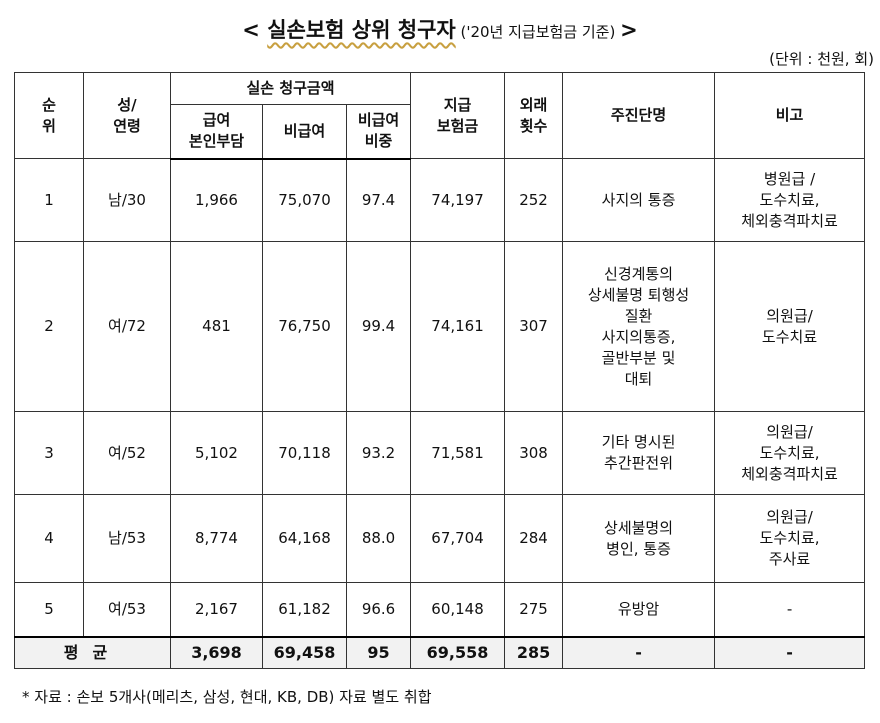 This screenshot has height=723, width=880. What do you see at coordinates (458, 652) in the screenshot?
I see `avg-paid: 69,558` at bounding box center [458, 652].